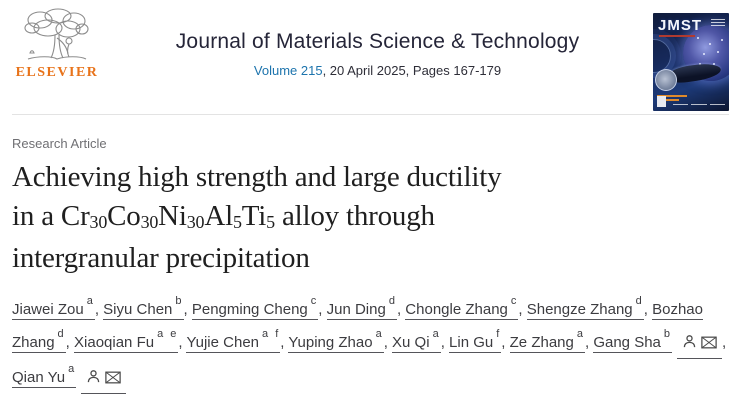  What do you see at coordinates (672, 99) in the screenshot?
I see `cover-feature-text-decor` at bounding box center [672, 99].